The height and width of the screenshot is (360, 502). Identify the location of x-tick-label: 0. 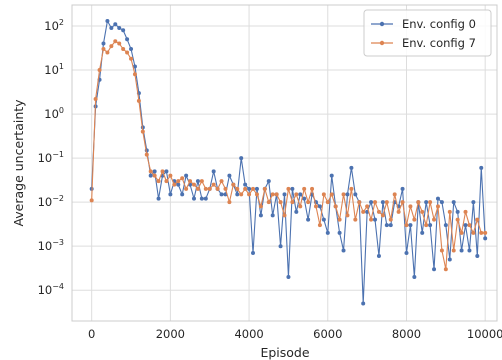
(91, 334).